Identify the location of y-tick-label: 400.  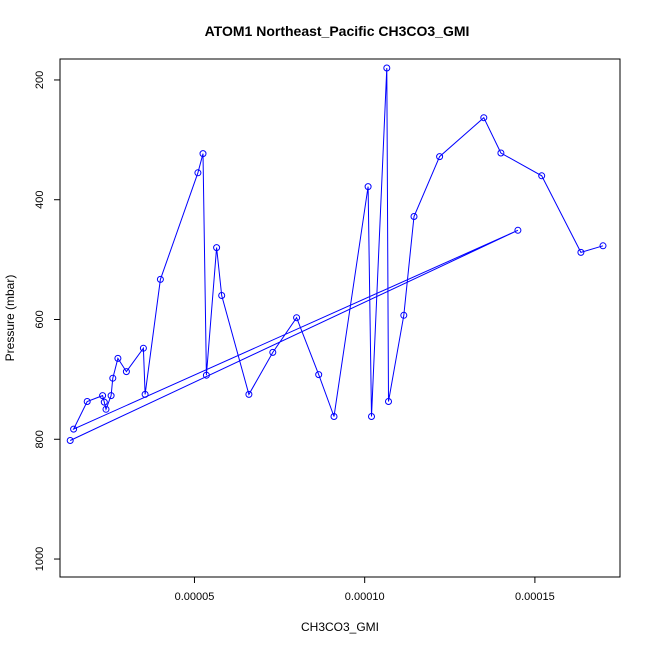
(40, 200).